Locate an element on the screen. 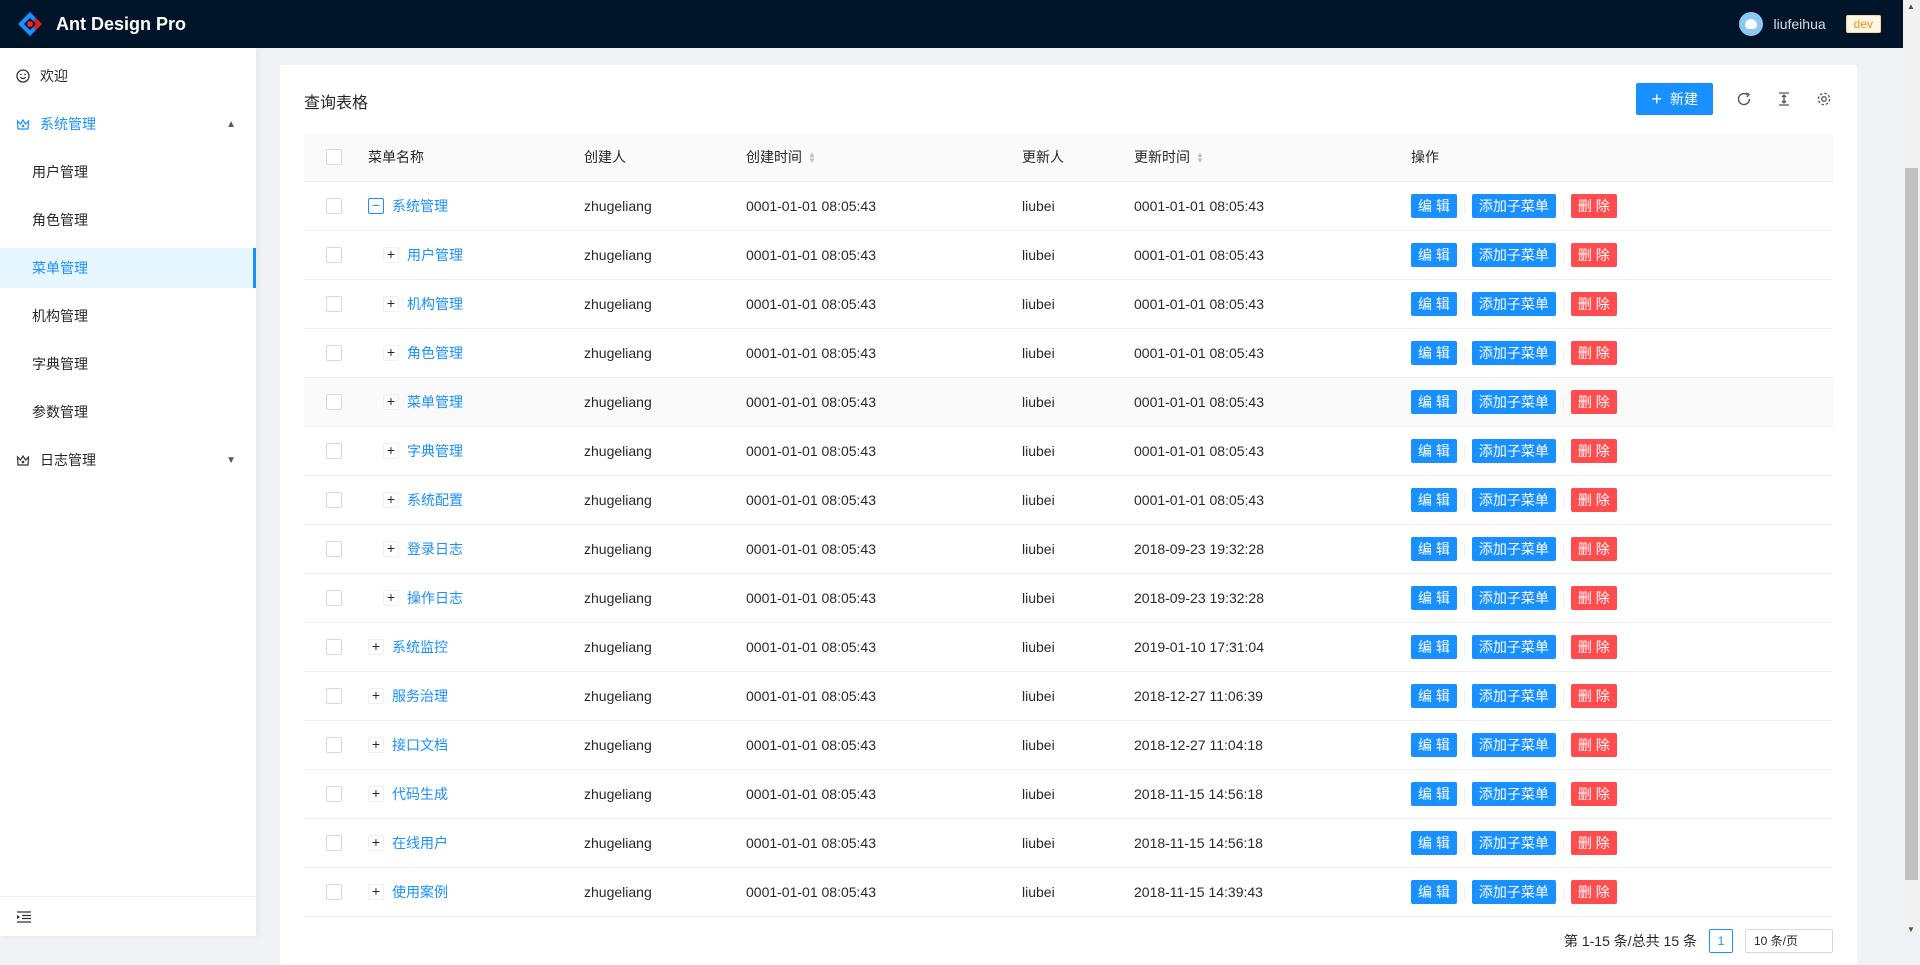  menu-name-link: 代码生成 is located at coordinates (420, 793).